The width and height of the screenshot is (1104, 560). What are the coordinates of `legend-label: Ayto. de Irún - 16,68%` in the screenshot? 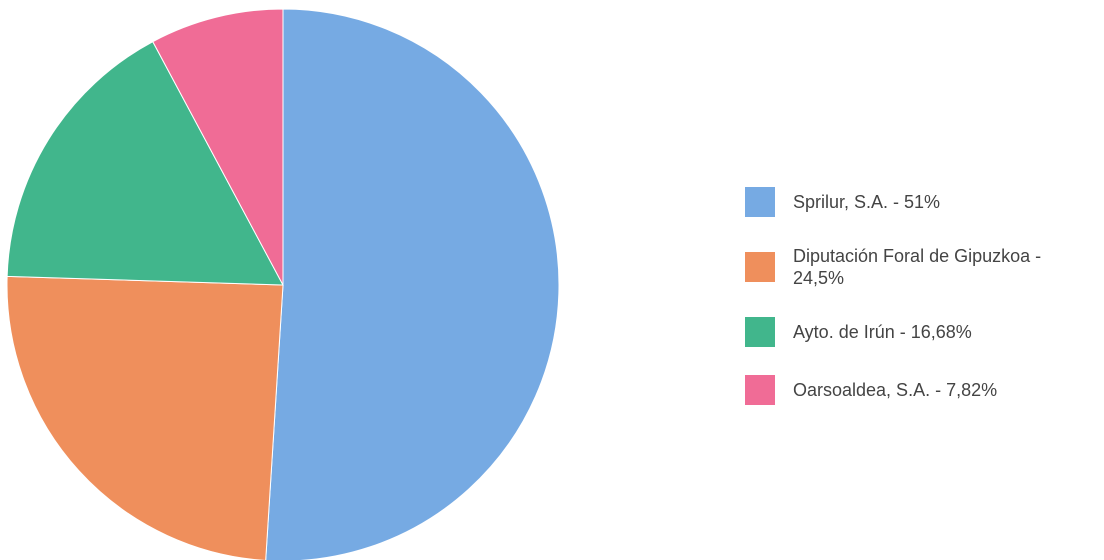 It's located at (882, 332).